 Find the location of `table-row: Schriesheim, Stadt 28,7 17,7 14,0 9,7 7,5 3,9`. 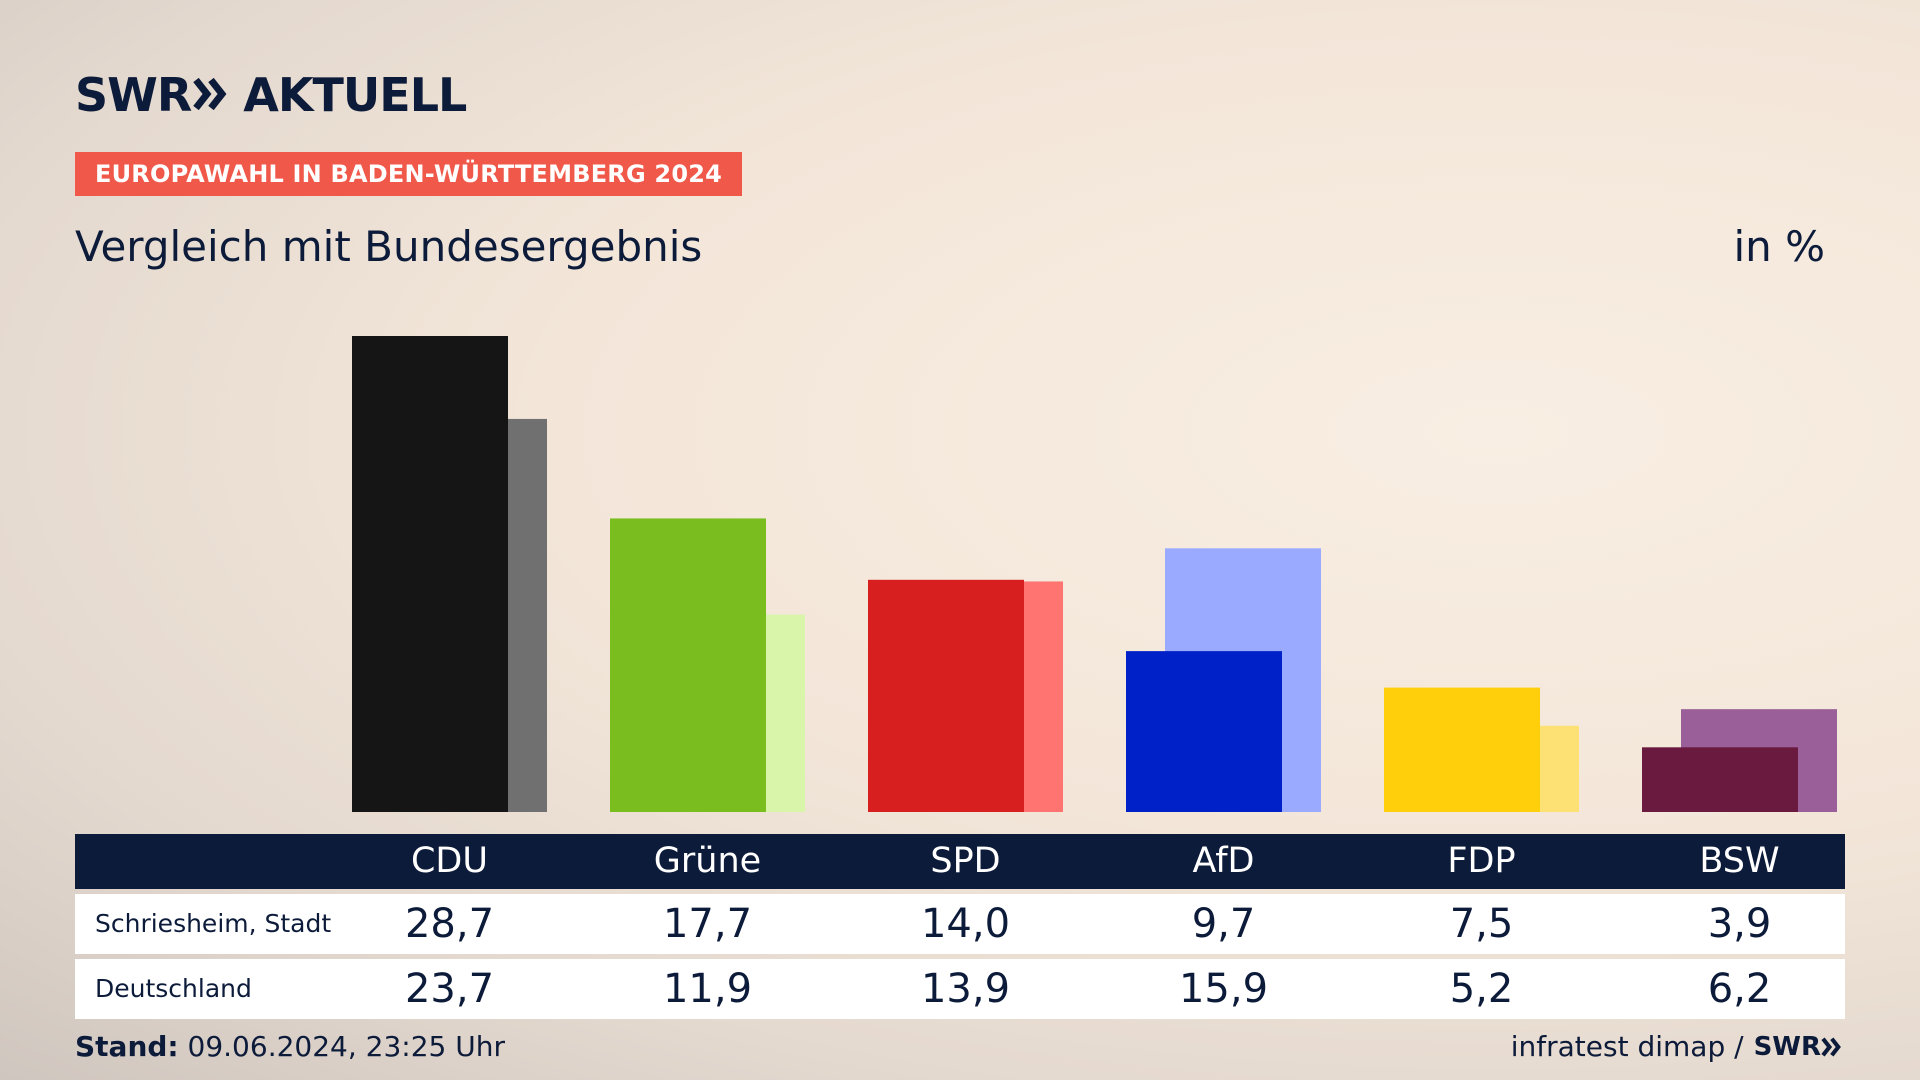

table-row: Schriesheim, Stadt 28,7 17,7 14,0 9,7 7,5 3,9 is located at coordinates (960, 924).